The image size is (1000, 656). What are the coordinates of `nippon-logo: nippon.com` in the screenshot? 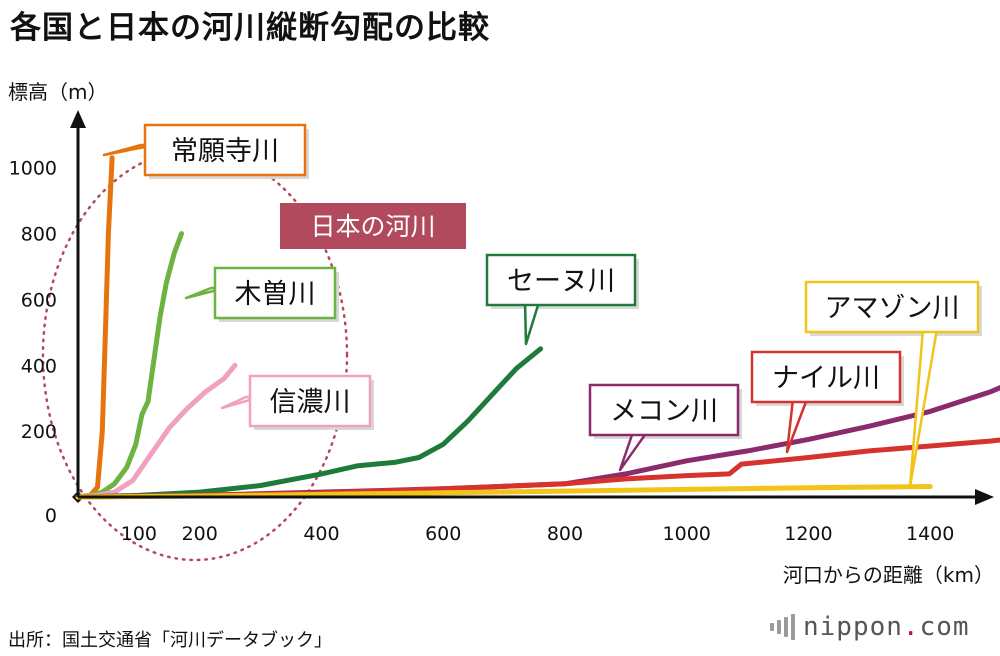 It's located at (870, 627).